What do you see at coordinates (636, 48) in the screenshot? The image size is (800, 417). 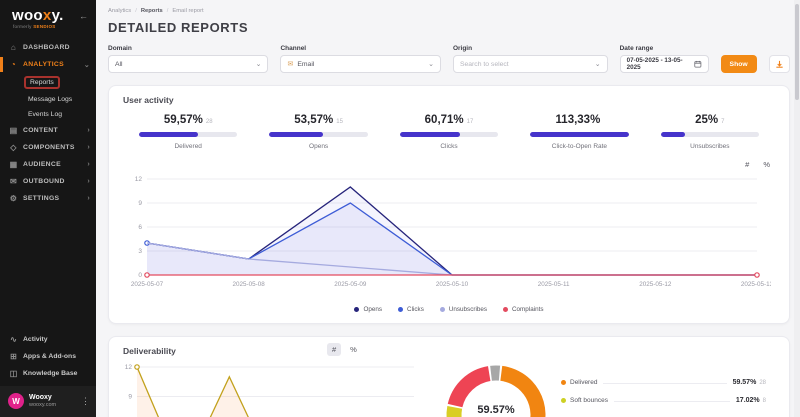 I see `date-range-label: Date range` at bounding box center [636, 48].